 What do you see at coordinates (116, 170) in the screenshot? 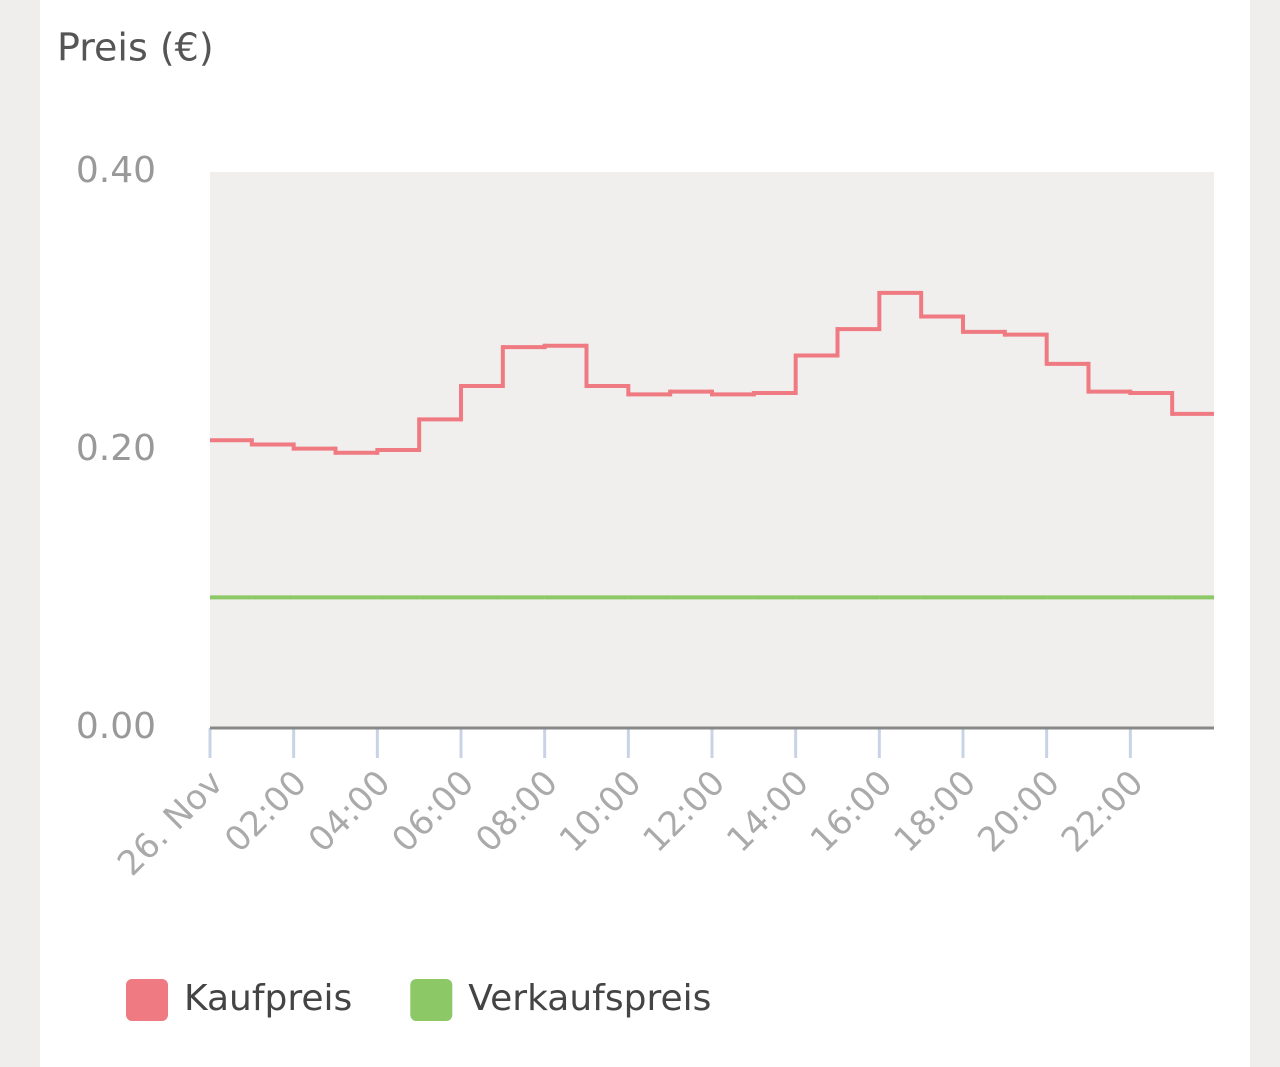
I see `y-tick-label: 0.40` at bounding box center [116, 170].